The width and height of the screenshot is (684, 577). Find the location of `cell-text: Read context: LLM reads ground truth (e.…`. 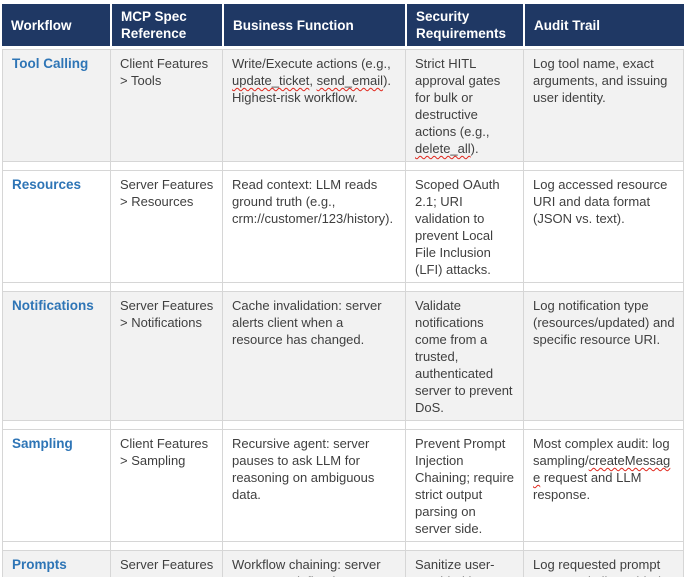

cell-text: Read context: LLM reads ground truth (e.… is located at coordinates (313, 201).